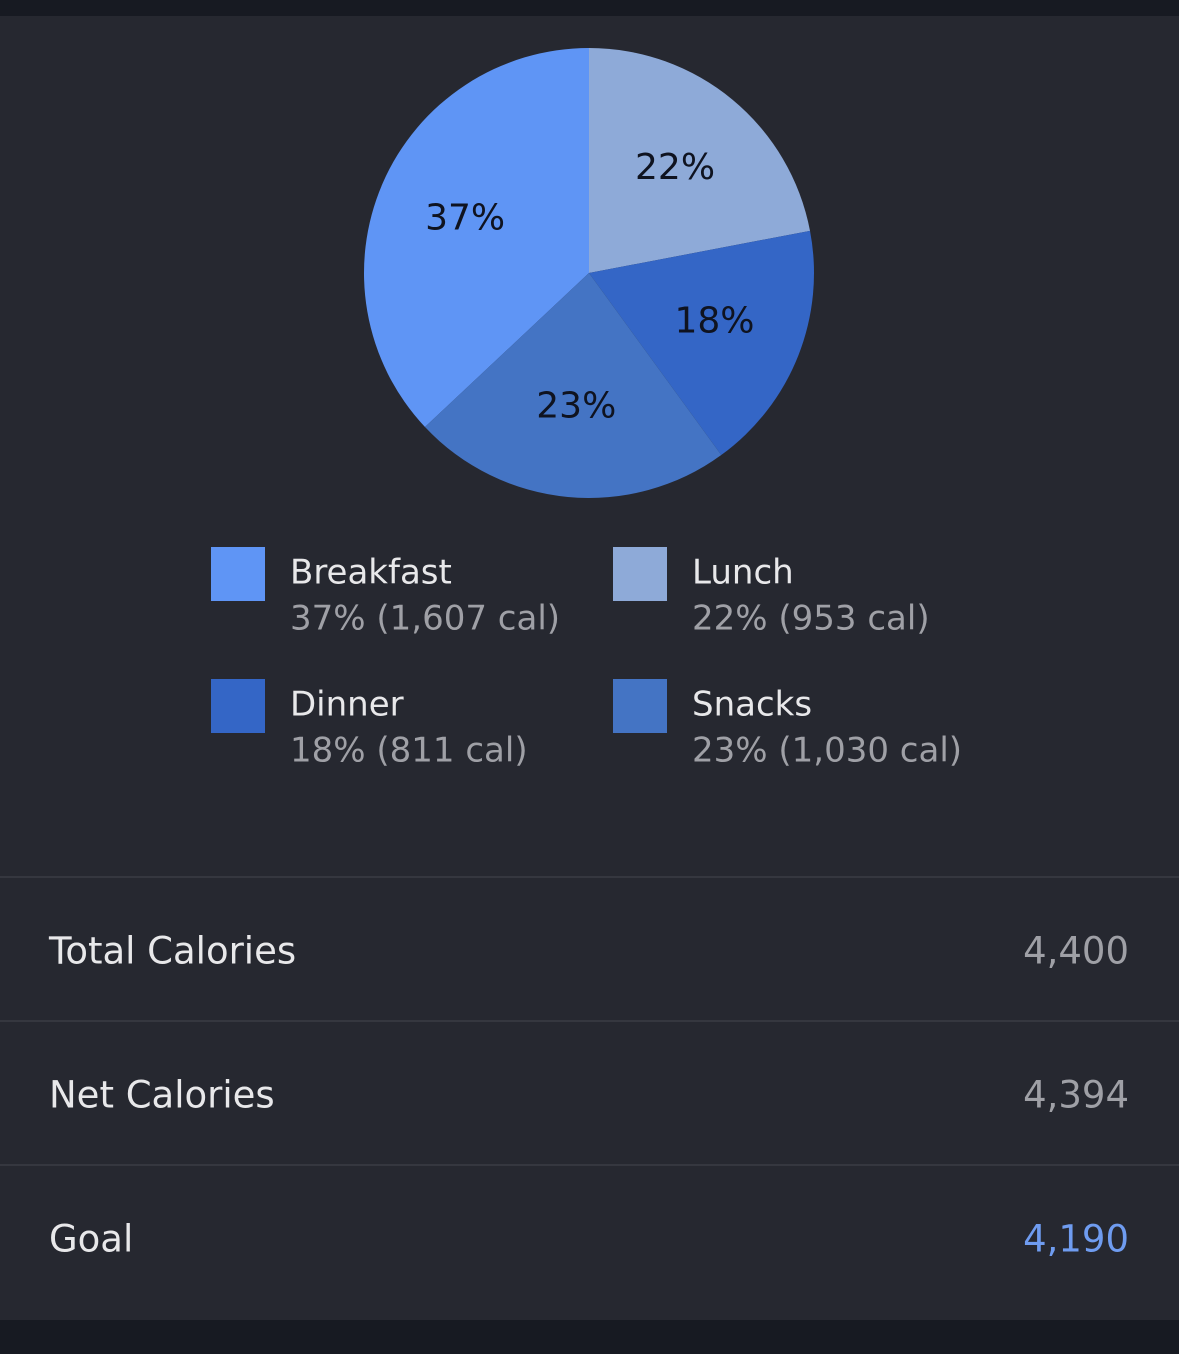 This screenshot has height=1354, width=1179. Describe the element at coordinates (827, 751) in the screenshot. I see `legend-detail: 23% (1,030 cal)` at that location.